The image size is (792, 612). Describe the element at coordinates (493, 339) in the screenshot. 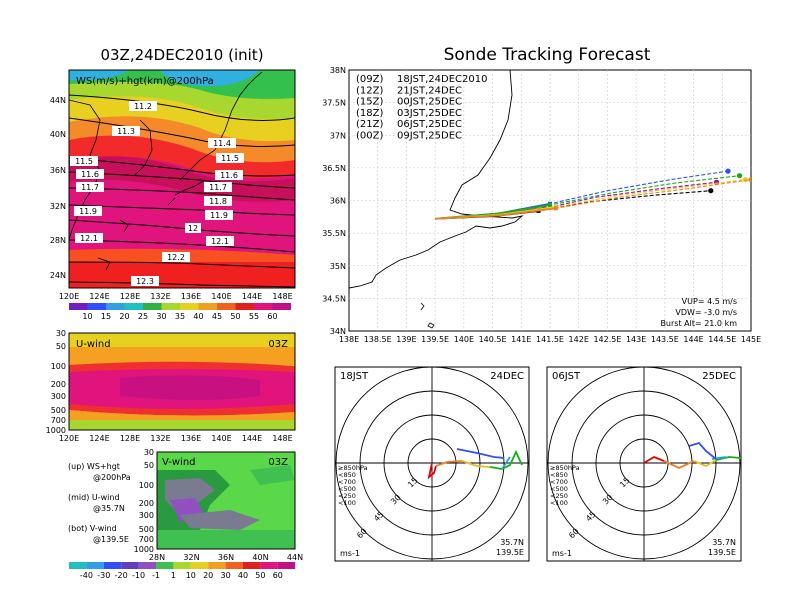

I see `track-lon-tick: 140.5E` at that location.